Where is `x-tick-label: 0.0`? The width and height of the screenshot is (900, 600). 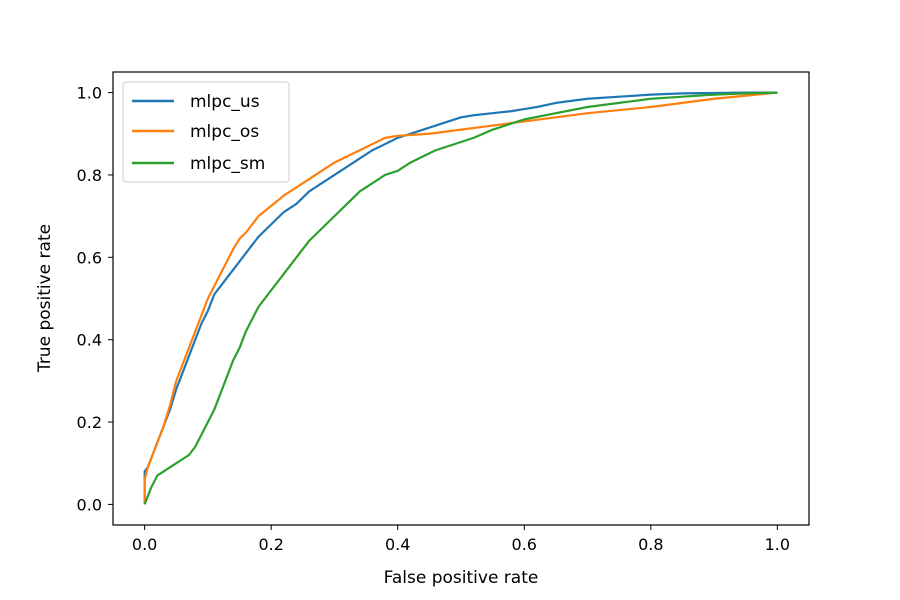 x-tick-label: 0.0 is located at coordinates (144, 544).